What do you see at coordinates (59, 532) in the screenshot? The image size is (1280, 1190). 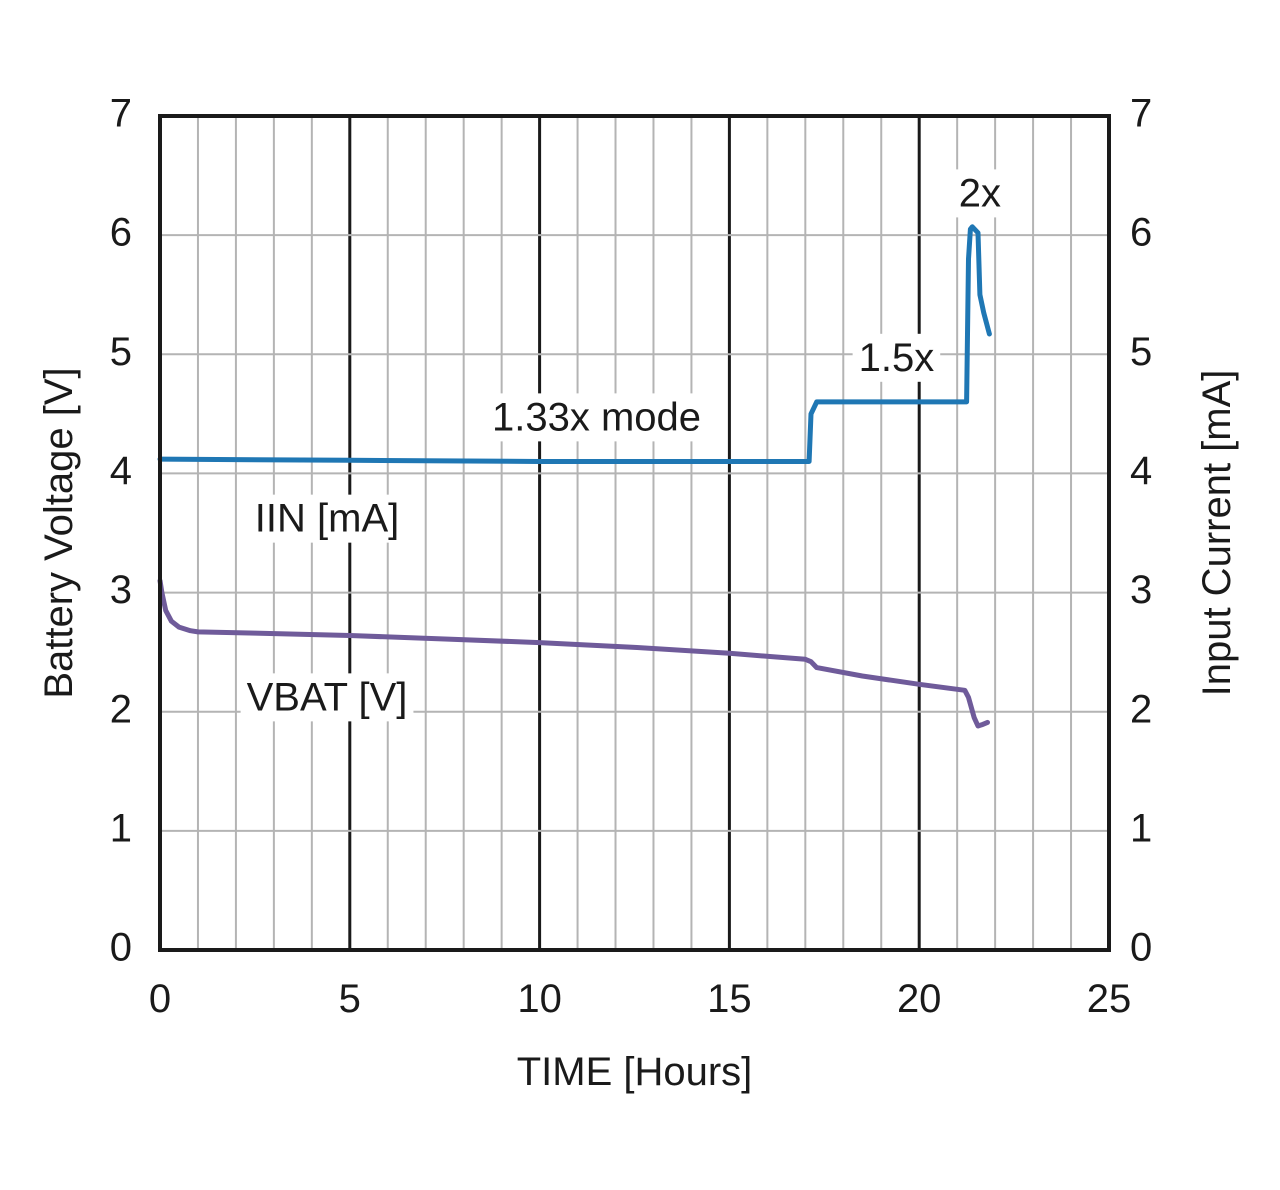 I see `y-left-axis-title: Battery Voltage [V]` at bounding box center [59, 532].